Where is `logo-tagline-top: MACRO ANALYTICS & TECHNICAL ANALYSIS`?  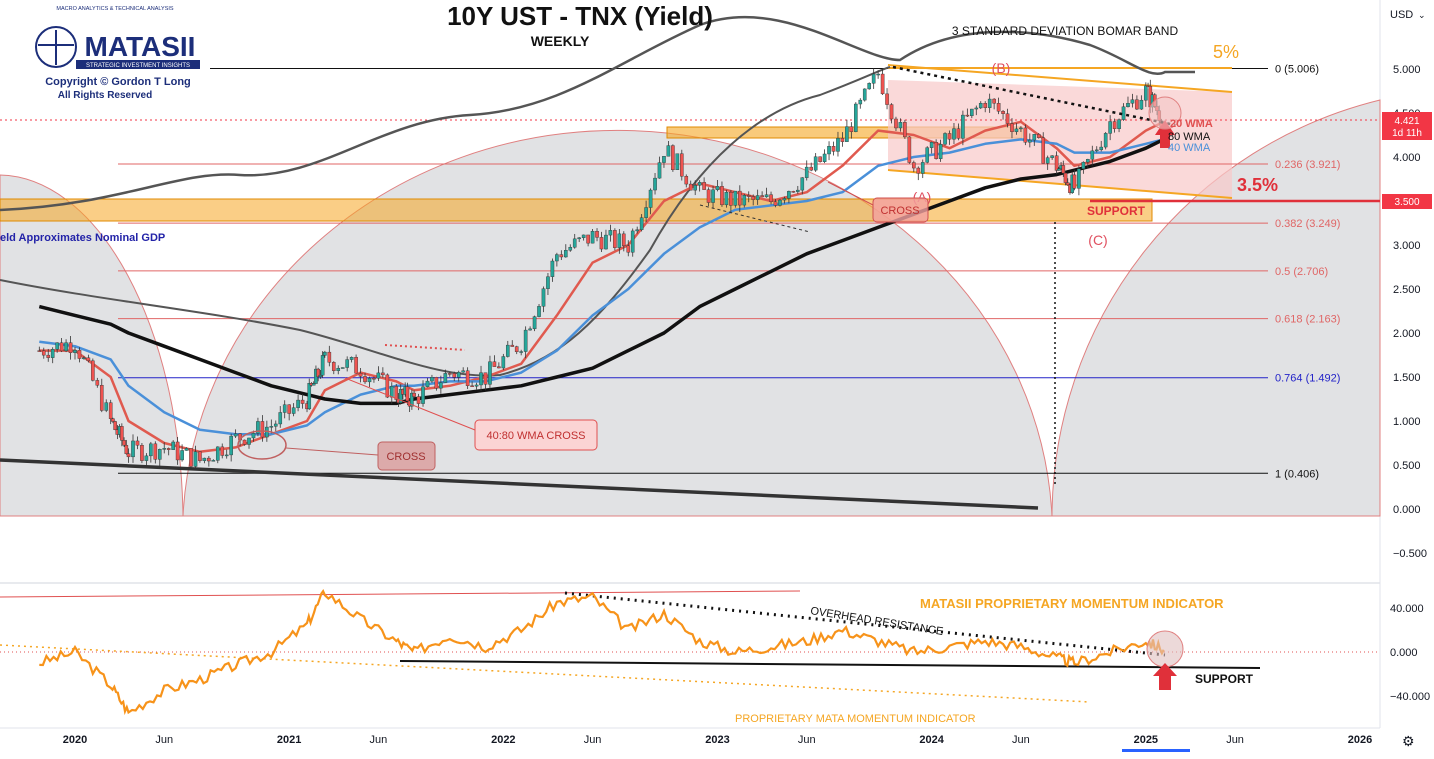 logo-tagline-top: MACRO ANALYTICS & TECHNICAL ANALYSIS is located at coordinates (114, 9).